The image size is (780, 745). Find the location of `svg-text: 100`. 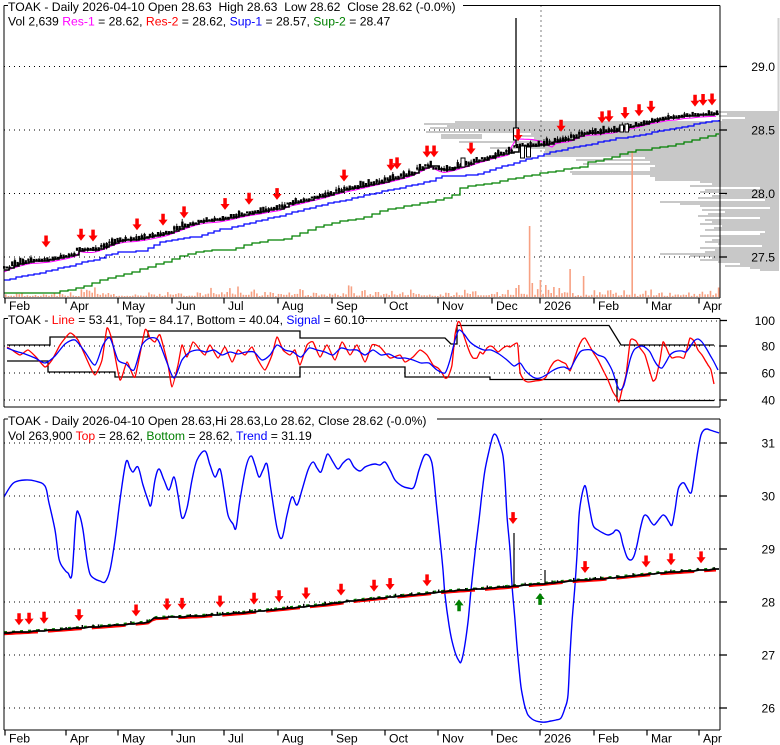

svg-text: 100 is located at coordinates (765, 321).